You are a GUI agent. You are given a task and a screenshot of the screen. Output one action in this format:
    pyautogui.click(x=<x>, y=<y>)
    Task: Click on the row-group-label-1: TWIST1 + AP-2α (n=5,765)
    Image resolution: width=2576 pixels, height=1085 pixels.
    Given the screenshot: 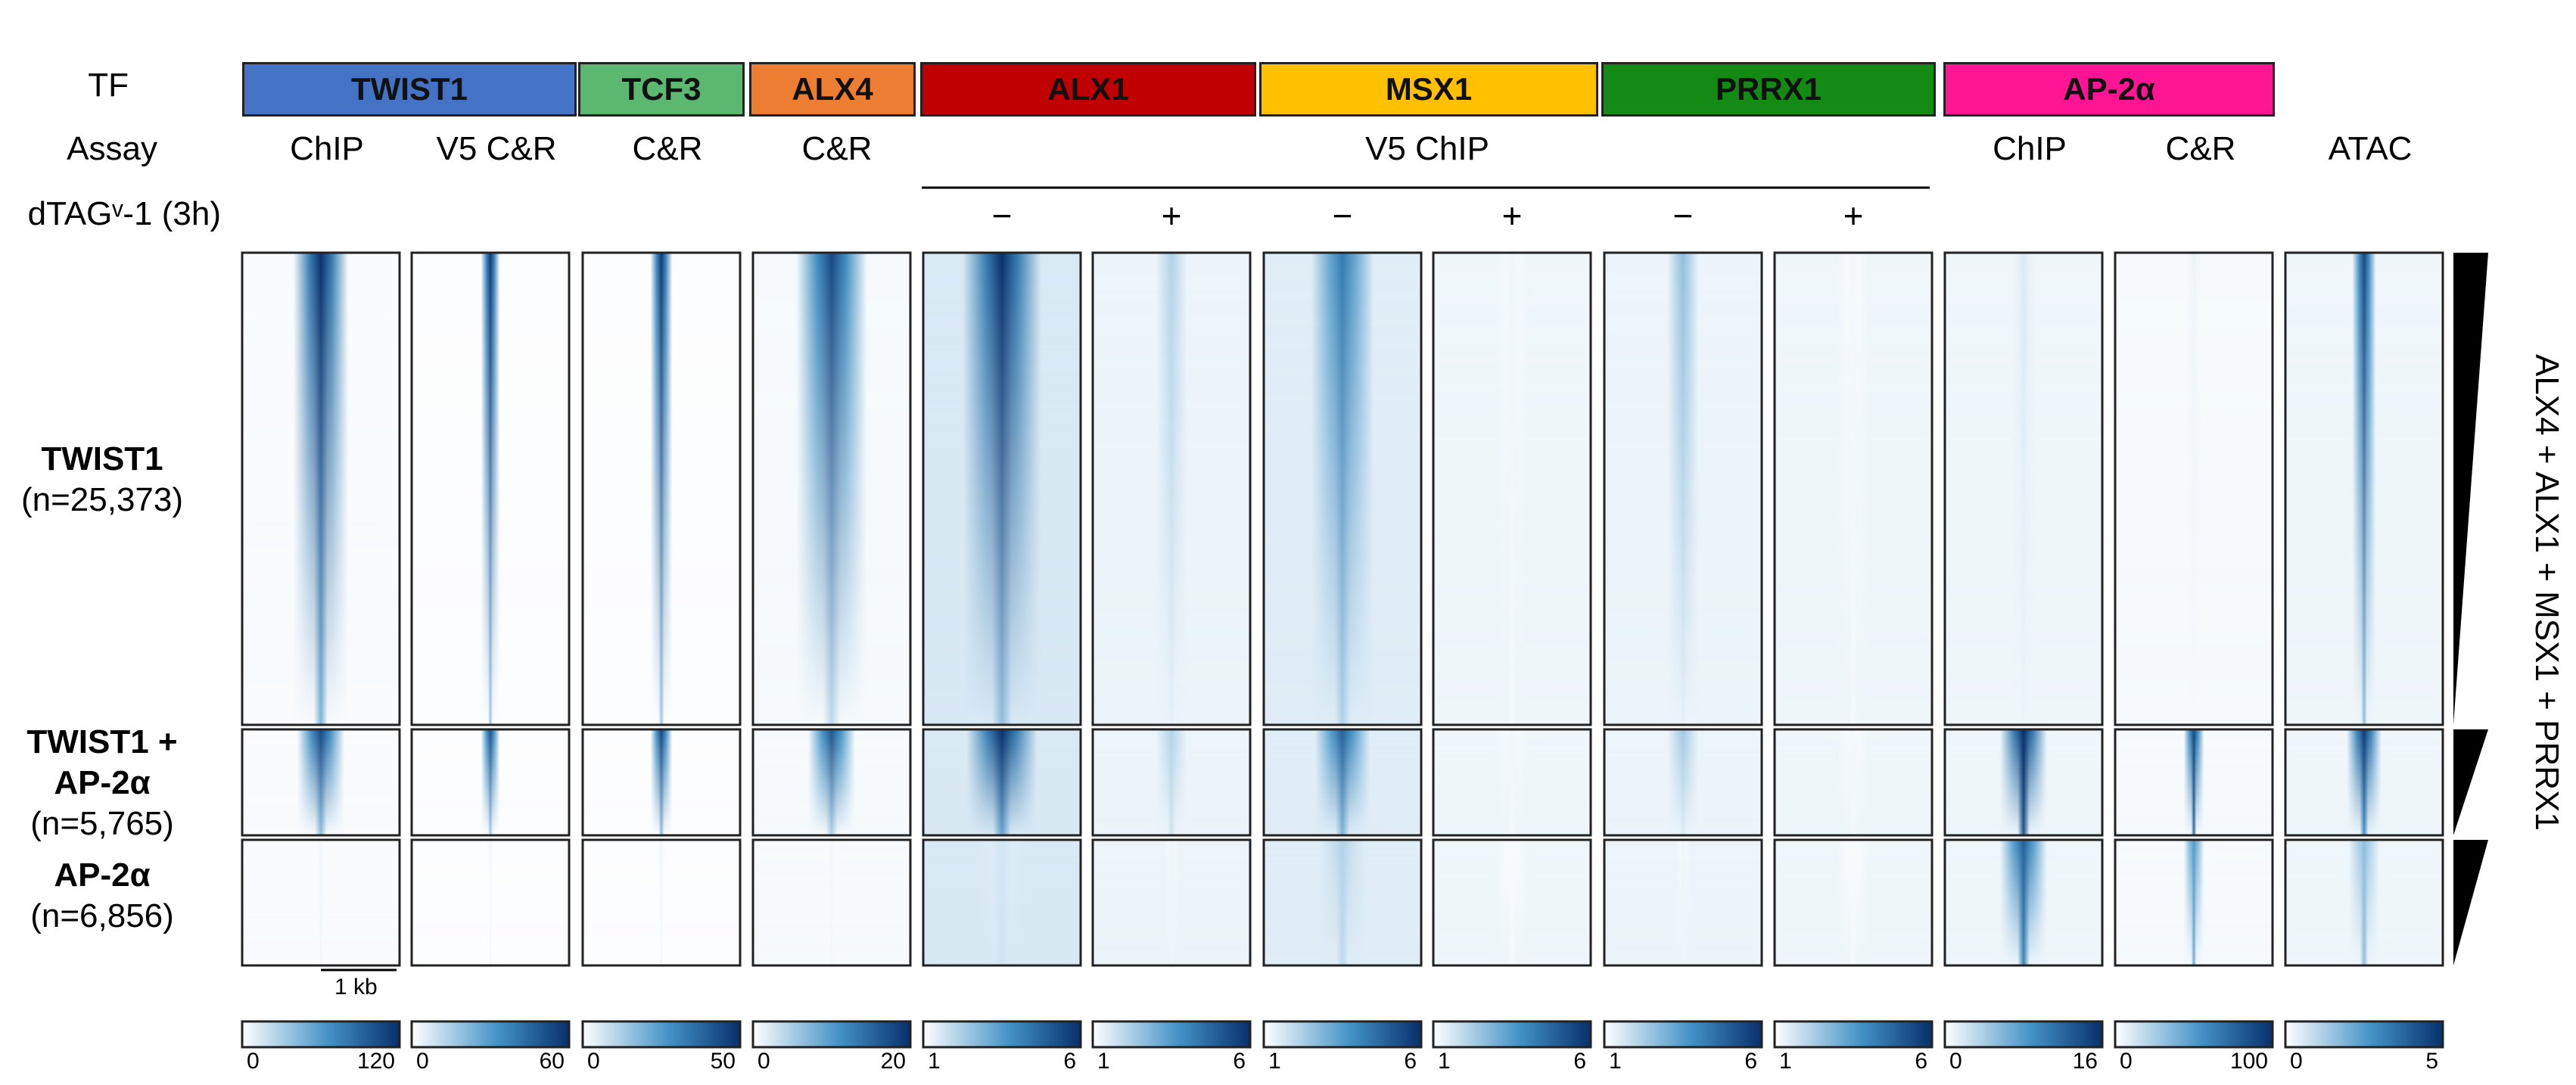 What is the action you would take?
    pyautogui.click(x=102, y=783)
    